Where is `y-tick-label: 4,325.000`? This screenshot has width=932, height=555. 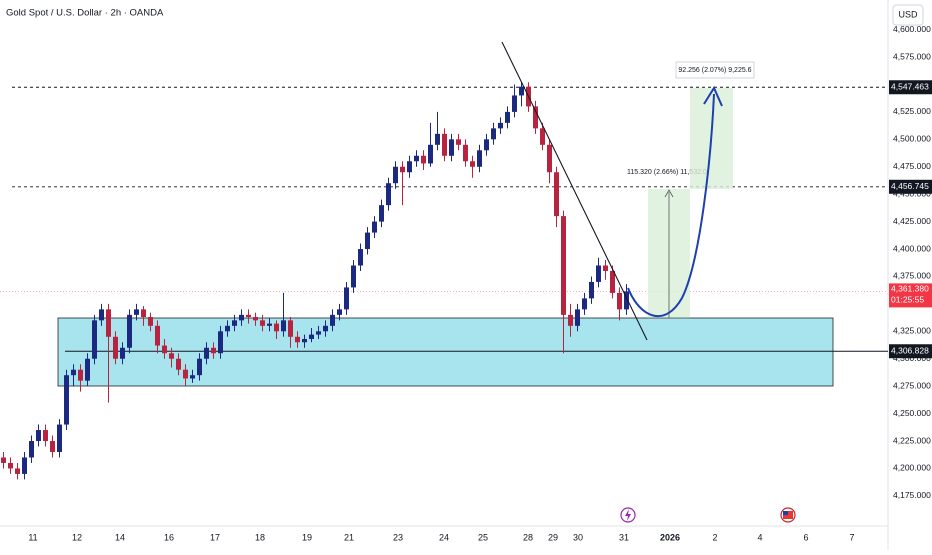 y-tick-label: 4,325.000 is located at coordinates (912, 331).